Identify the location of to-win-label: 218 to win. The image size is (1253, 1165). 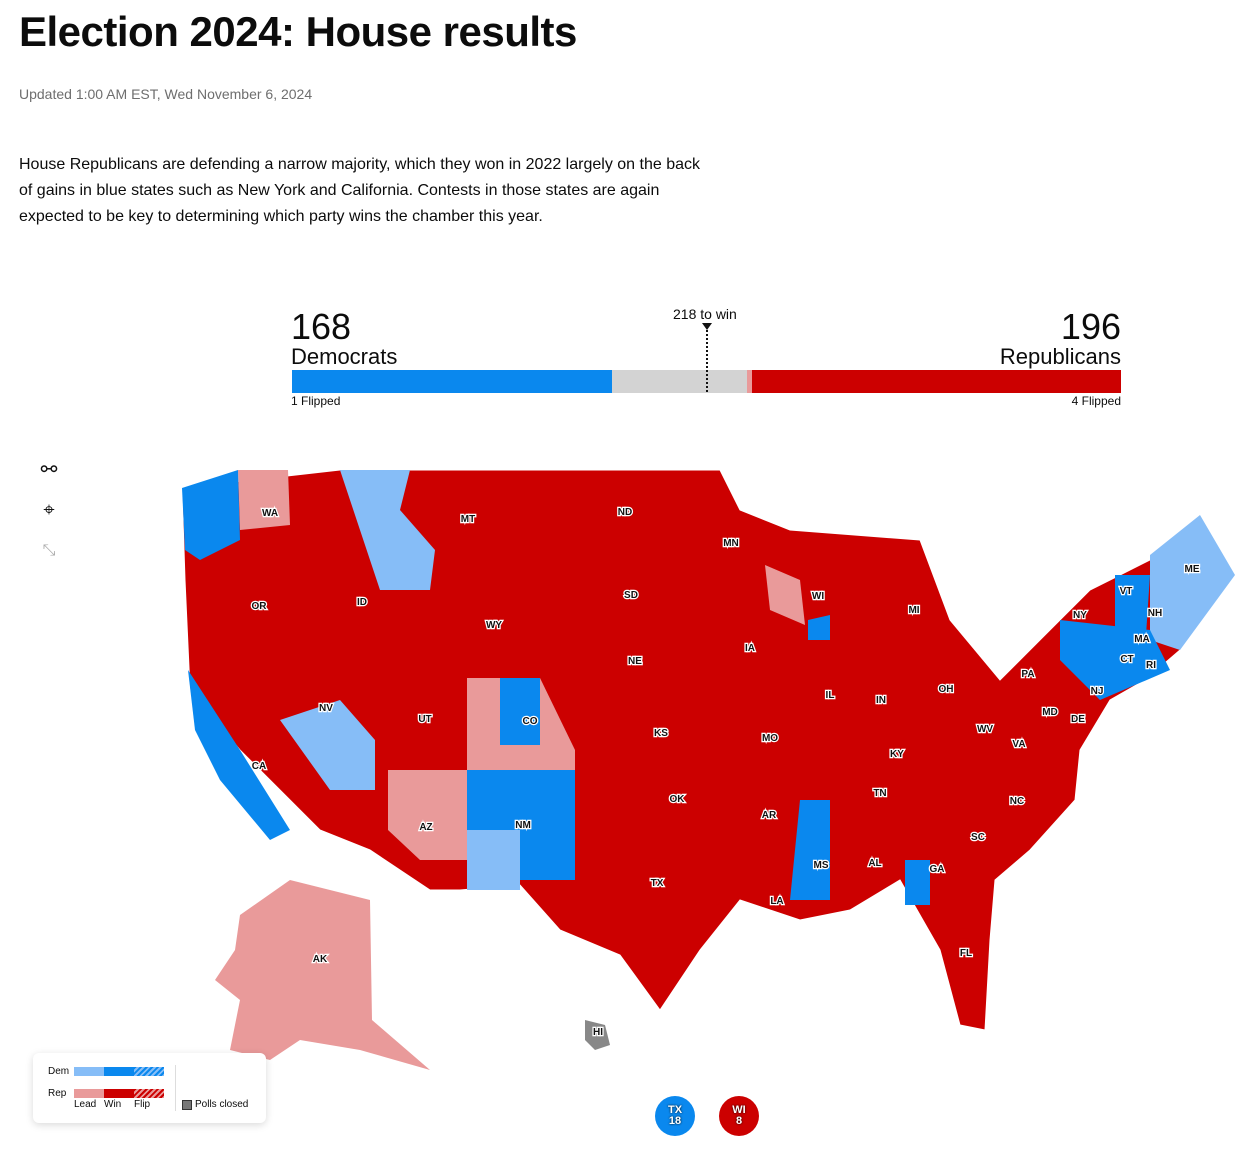
(705, 314).